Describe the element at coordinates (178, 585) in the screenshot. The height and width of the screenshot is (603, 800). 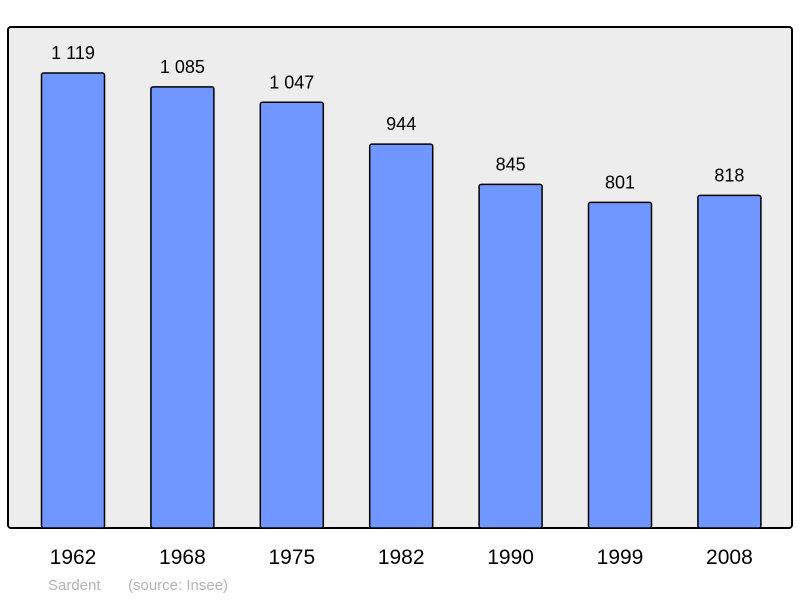
I see `caption-source: (source: Insee)` at that location.